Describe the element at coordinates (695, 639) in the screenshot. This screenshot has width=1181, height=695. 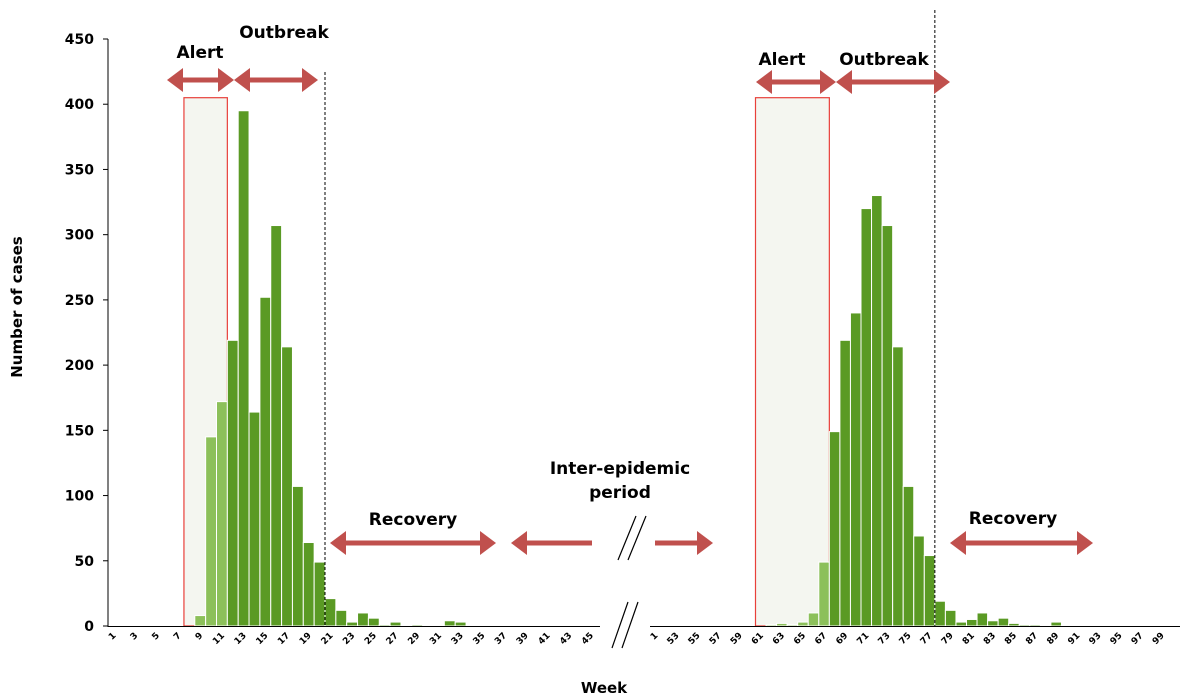
I see `x-tick-label: 55` at that location.